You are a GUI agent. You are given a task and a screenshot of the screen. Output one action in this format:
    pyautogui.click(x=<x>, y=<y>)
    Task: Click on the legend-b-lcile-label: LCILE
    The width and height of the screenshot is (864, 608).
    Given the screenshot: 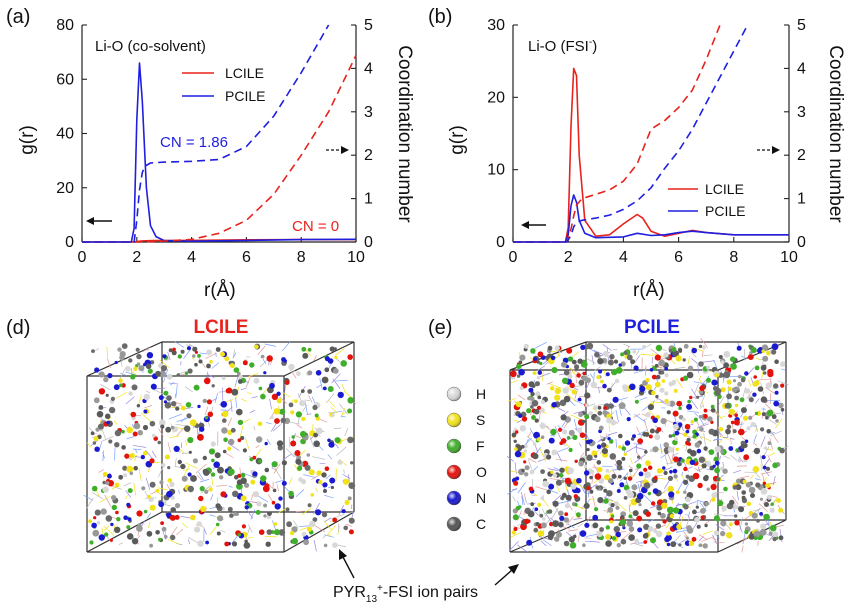 What is the action you would take?
    pyautogui.click(x=724, y=189)
    